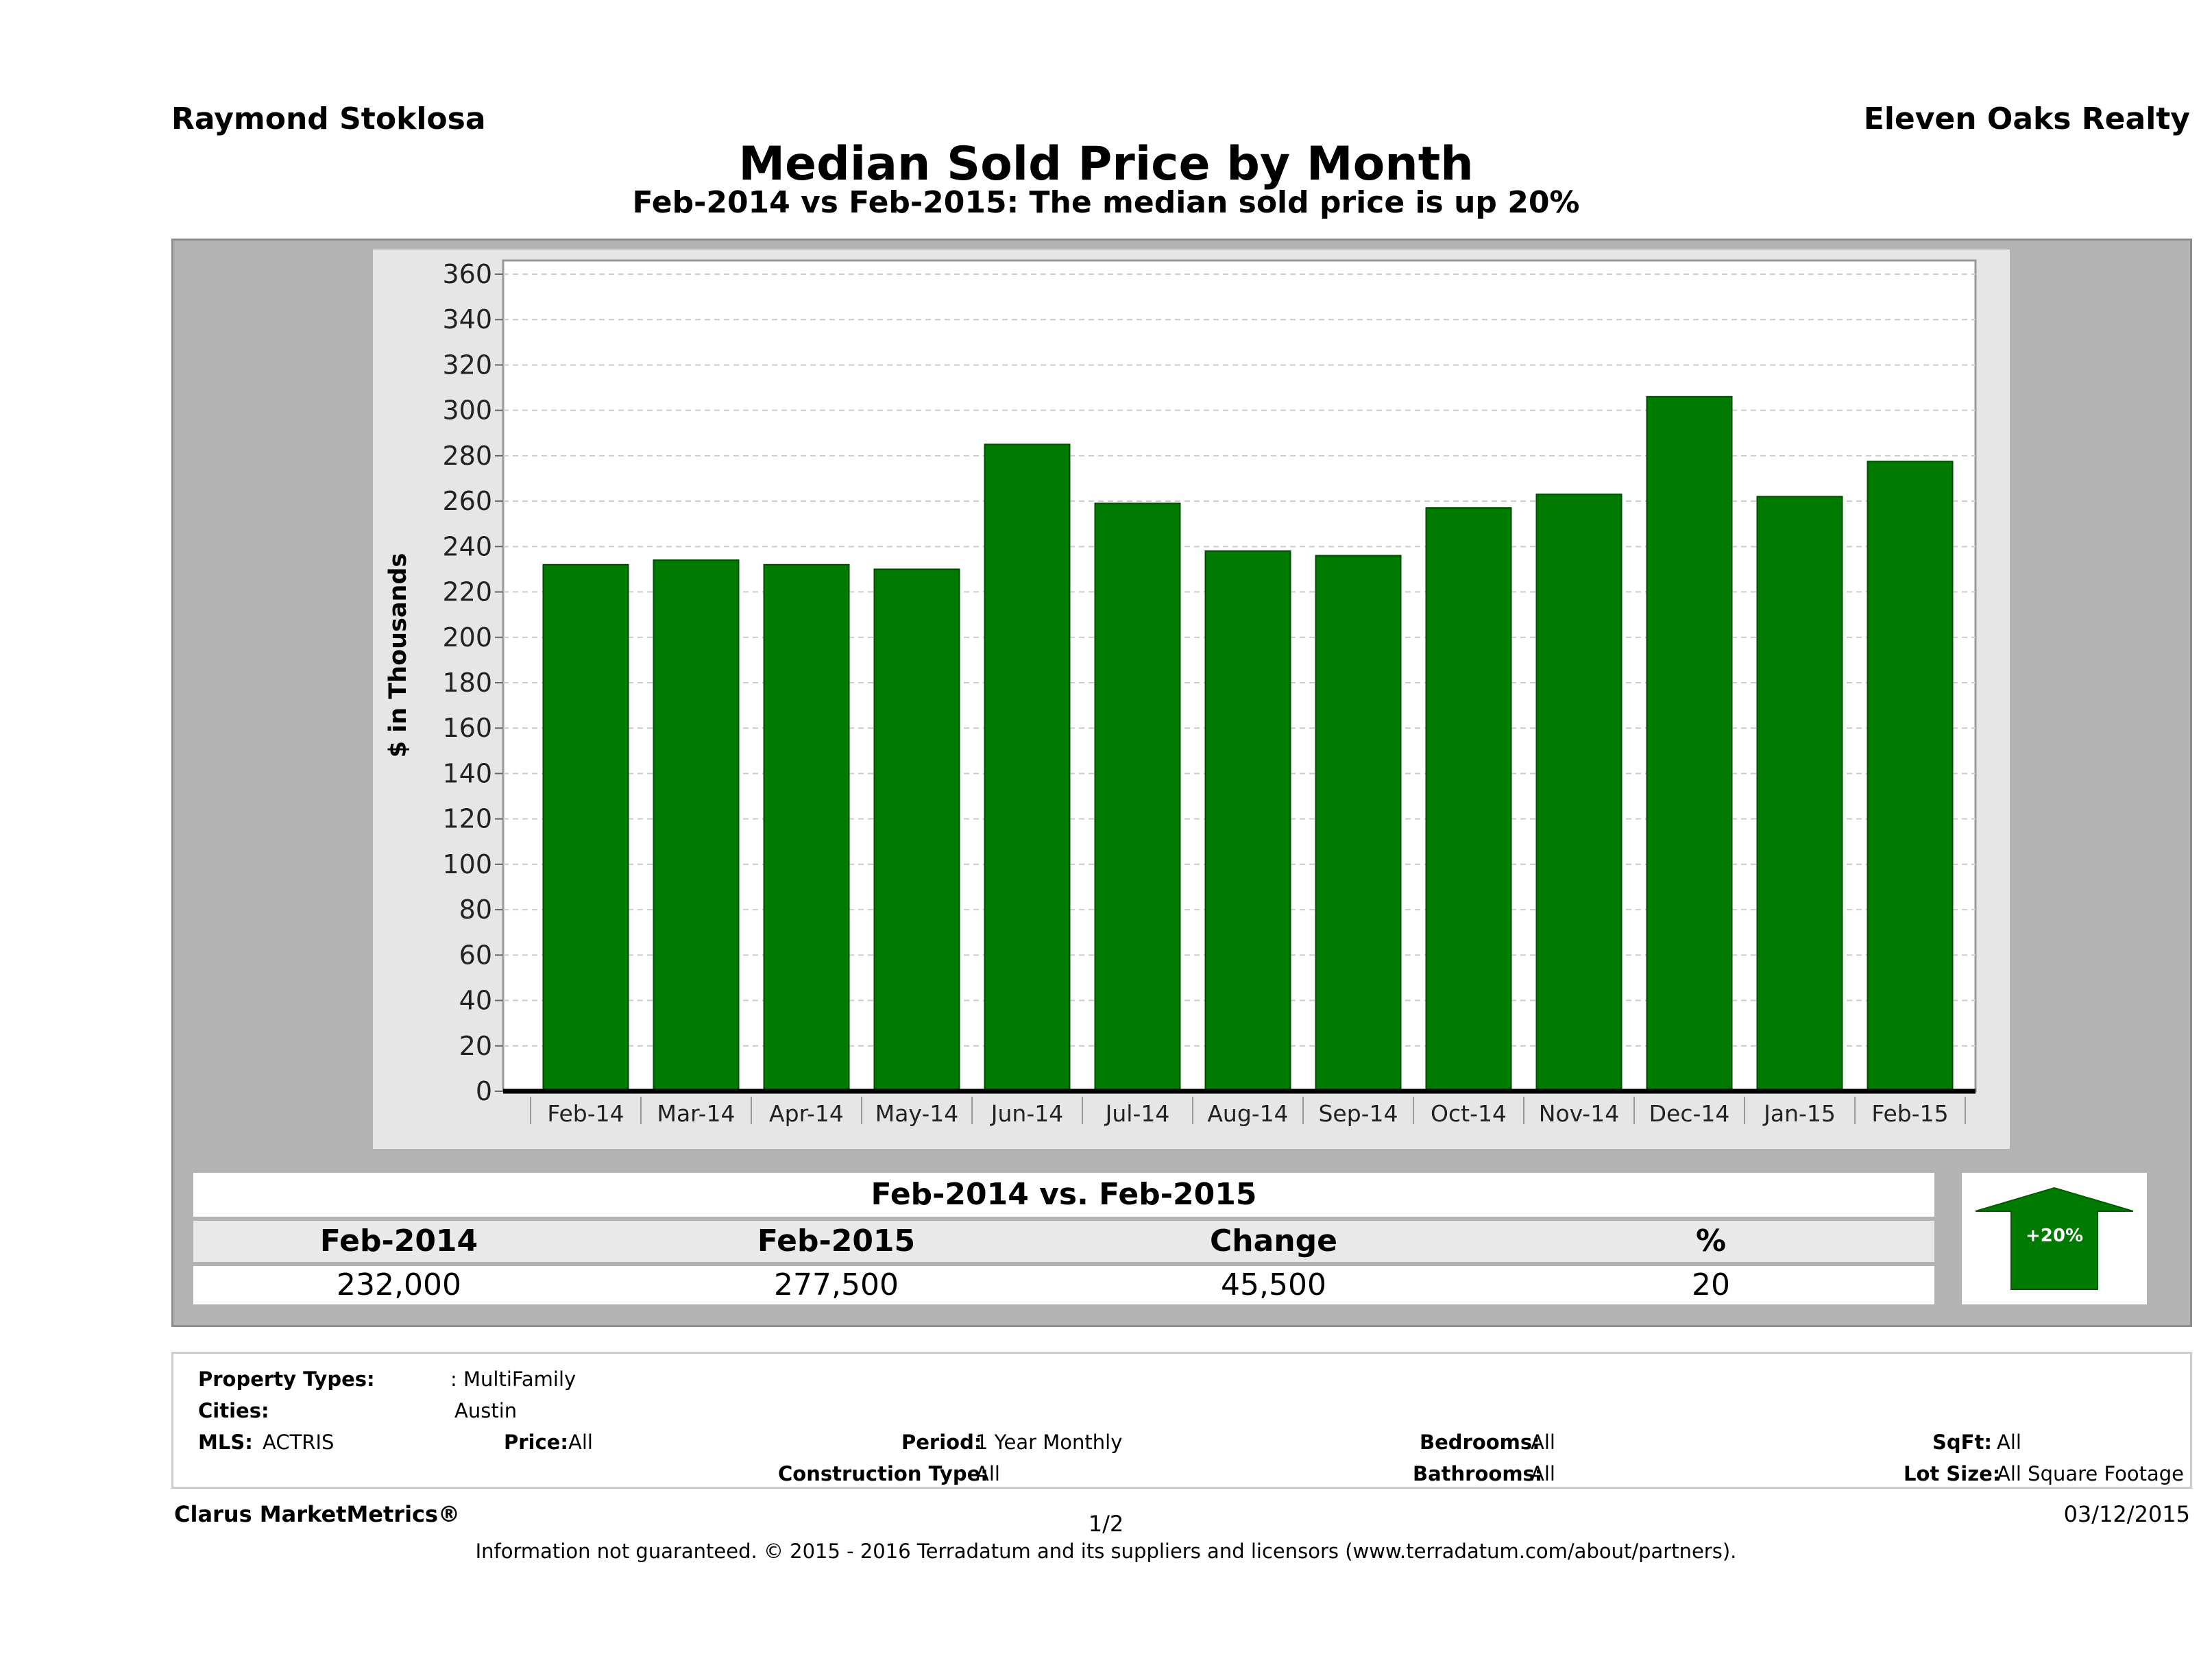 This screenshot has height=1678, width=2212. What do you see at coordinates (1063, 1241) in the screenshot?
I see `summary-header-row: Feb-2014 Feb-2015 Change %` at bounding box center [1063, 1241].